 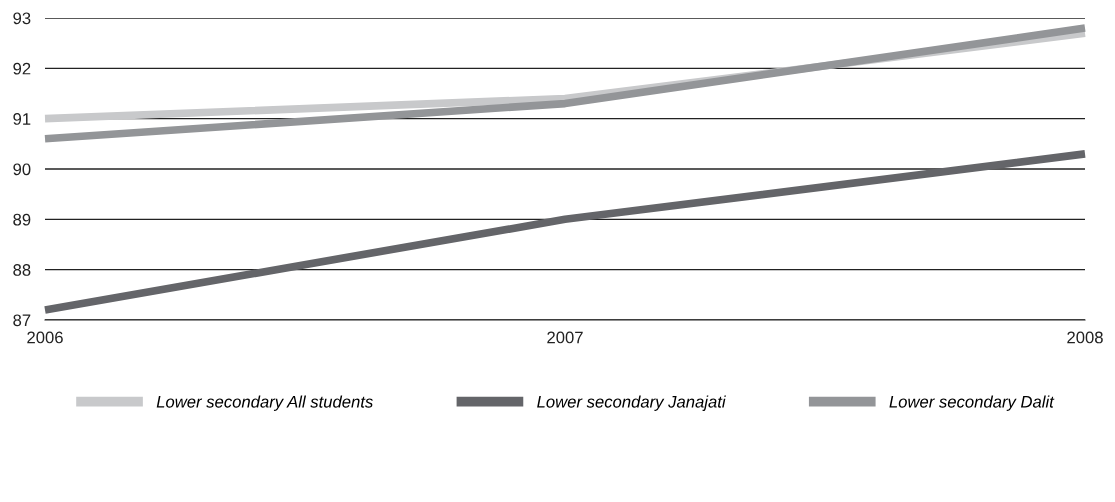 I want to click on y-tick-label: 92, so click(x=22, y=68).